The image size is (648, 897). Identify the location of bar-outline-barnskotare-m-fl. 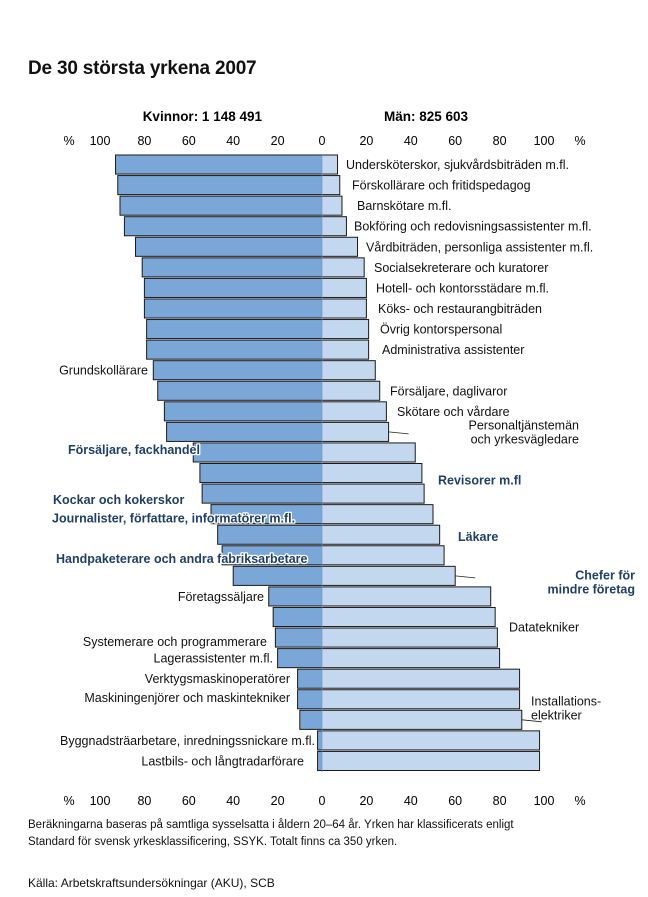
(231, 205).